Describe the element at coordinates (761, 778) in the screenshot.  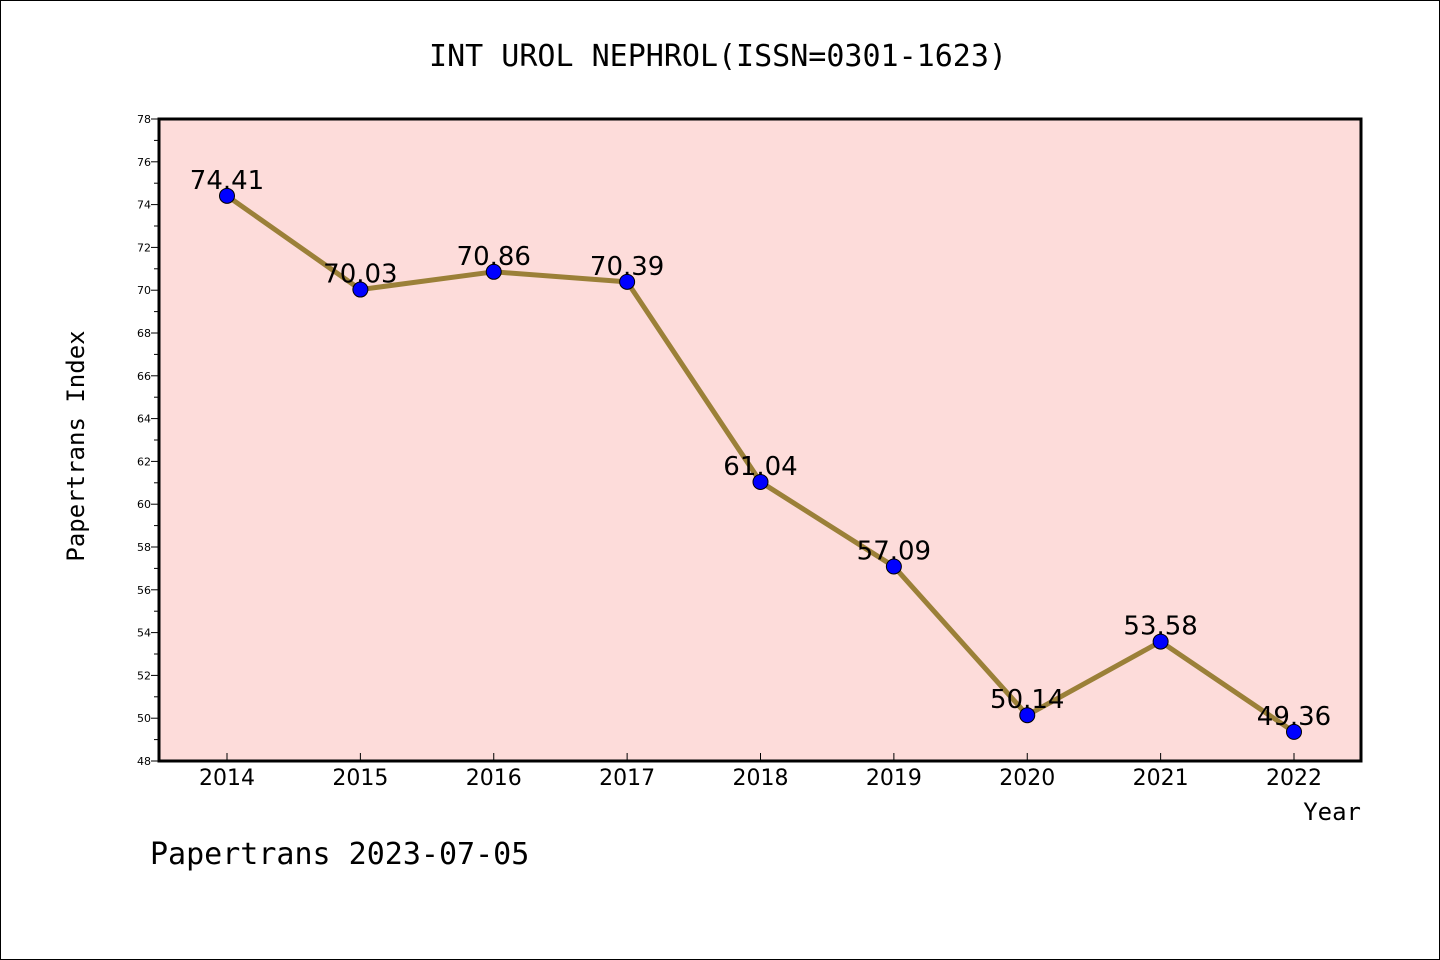
I see `x-tick-label: 2018` at that location.